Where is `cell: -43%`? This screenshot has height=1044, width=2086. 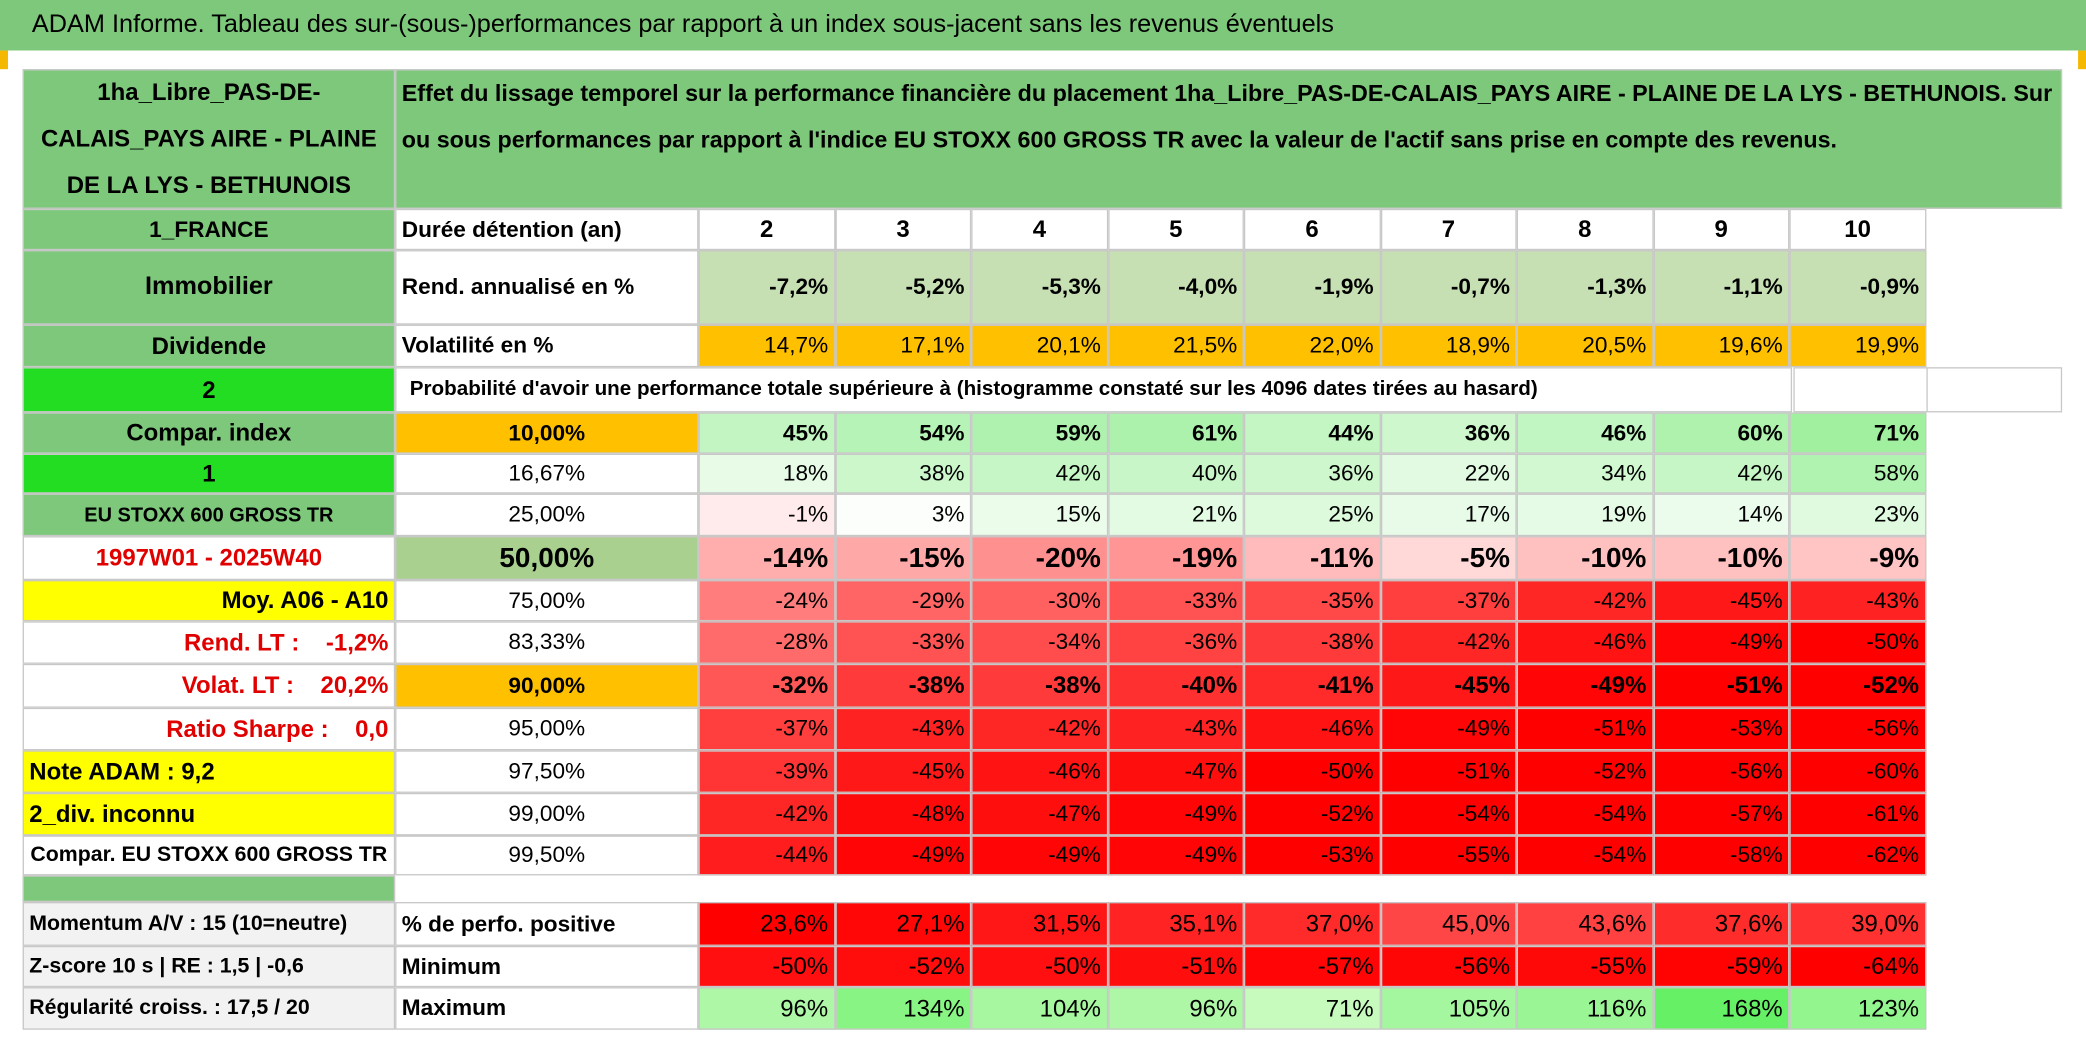 cell: -43% is located at coordinates (1175, 729).